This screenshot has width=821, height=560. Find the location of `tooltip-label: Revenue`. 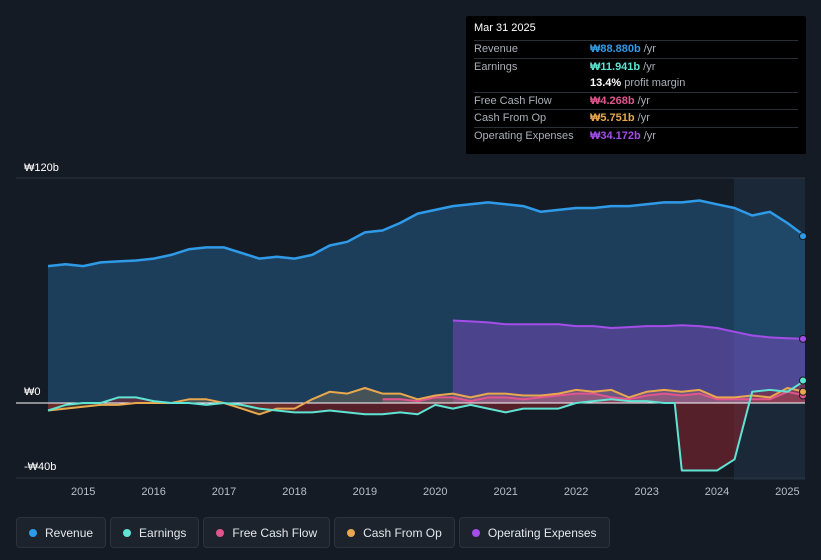

tooltip-label: Revenue is located at coordinates (496, 49).